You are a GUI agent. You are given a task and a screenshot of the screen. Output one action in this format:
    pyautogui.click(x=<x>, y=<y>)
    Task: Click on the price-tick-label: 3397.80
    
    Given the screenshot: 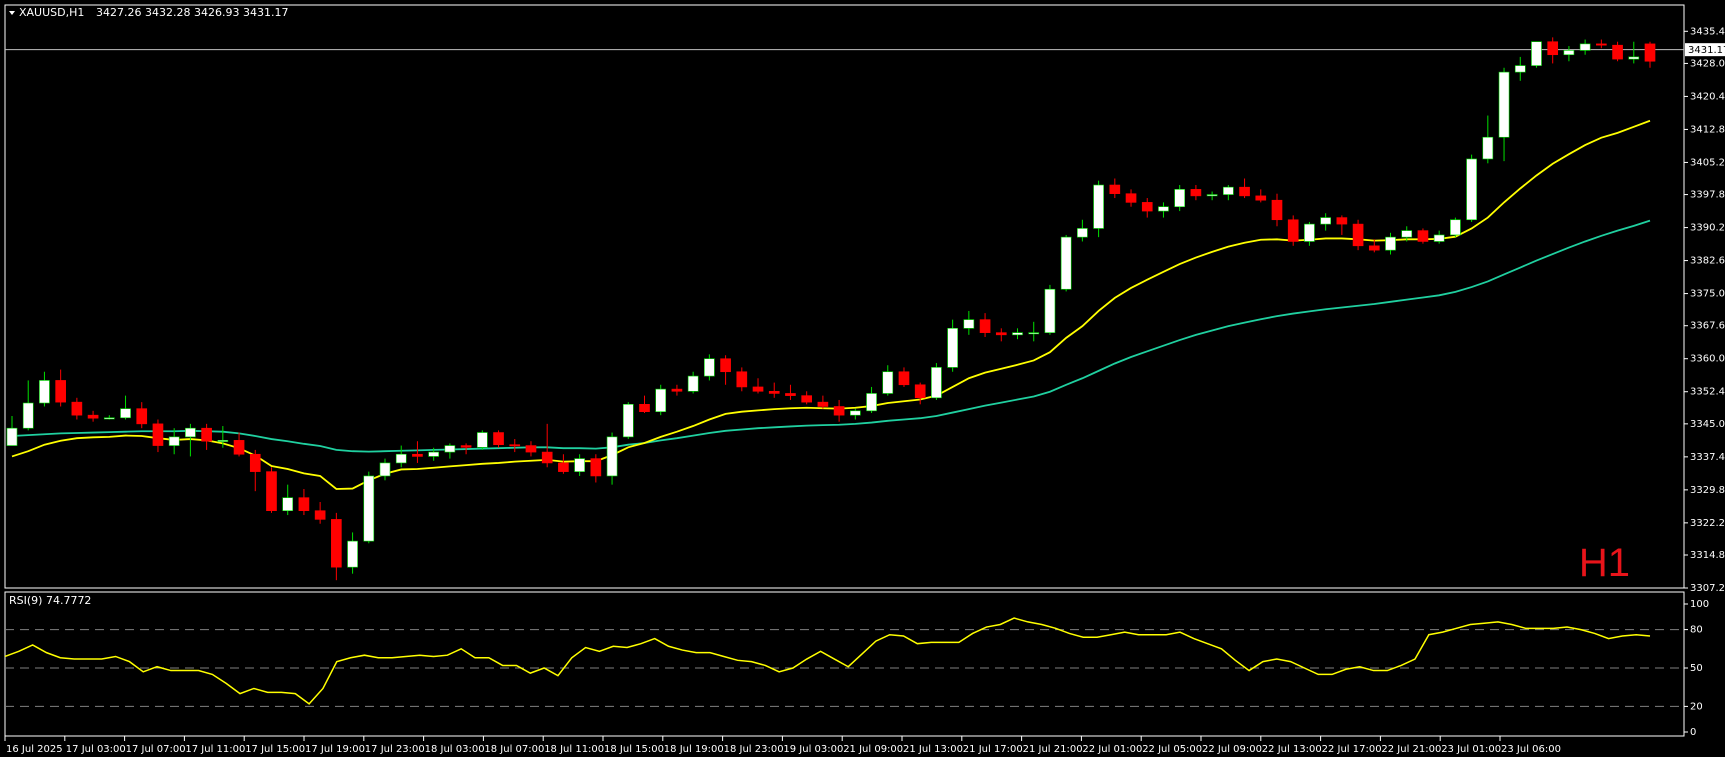 What is the action you would take?
    pyautogui.click(x=1707, y=195)
    